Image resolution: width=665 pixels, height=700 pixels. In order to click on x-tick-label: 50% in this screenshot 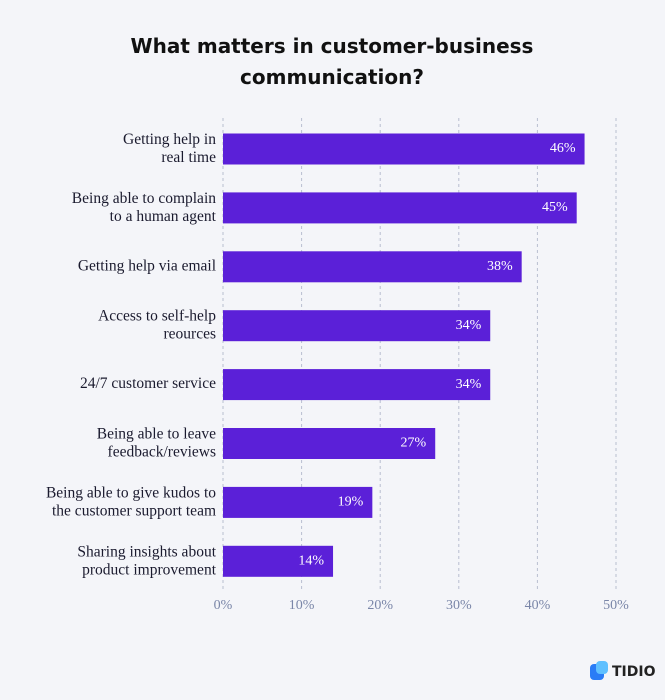, I will do `click(616, 605)`.